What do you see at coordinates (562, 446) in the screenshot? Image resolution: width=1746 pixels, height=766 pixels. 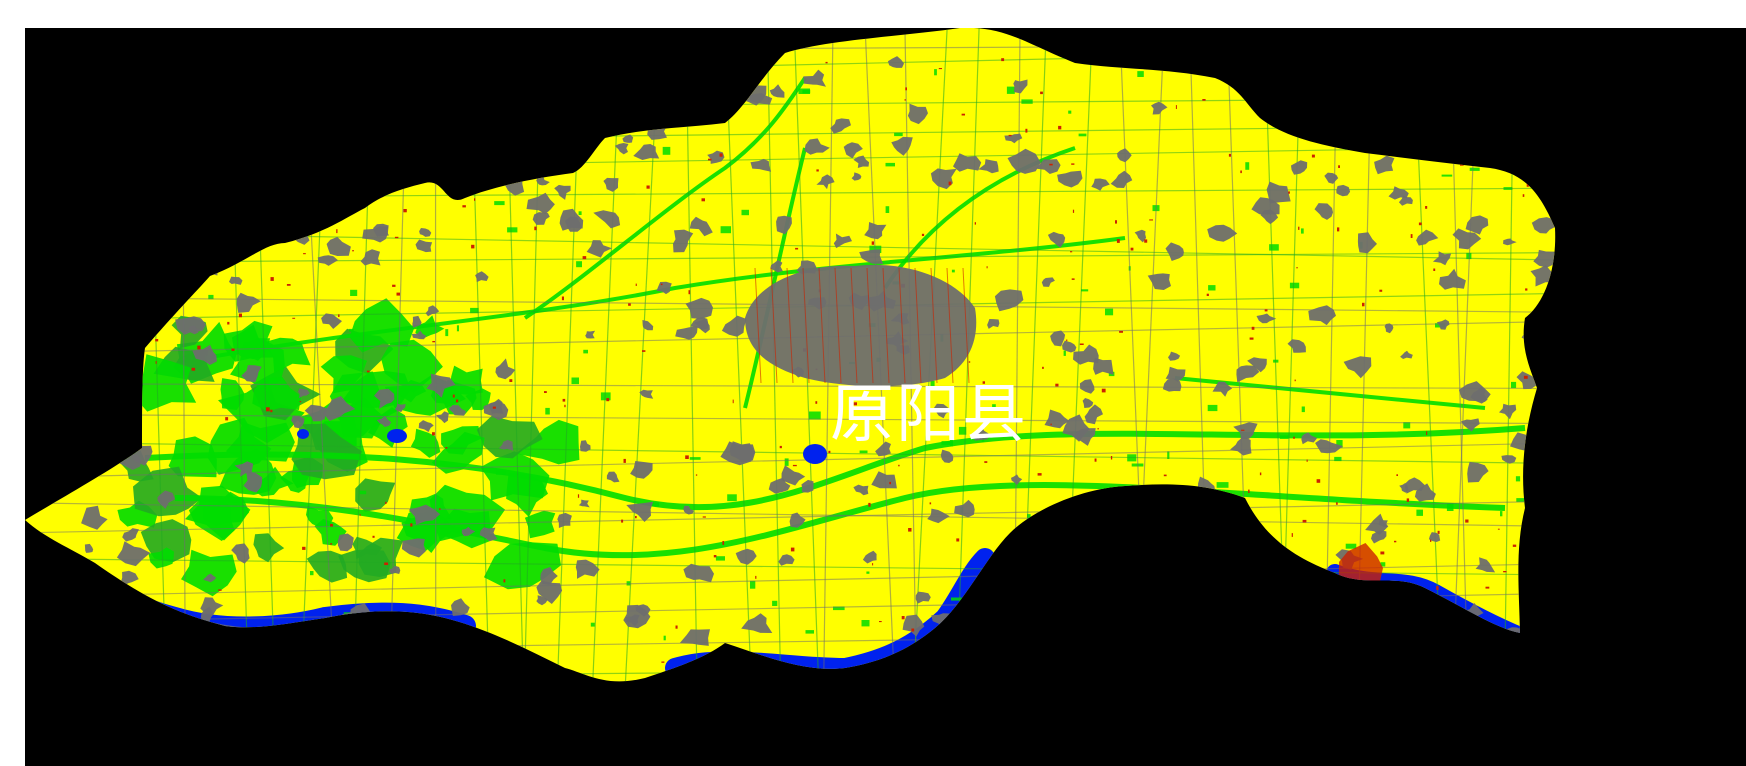 I see `lake-layer` at bounding box center [562, 446].